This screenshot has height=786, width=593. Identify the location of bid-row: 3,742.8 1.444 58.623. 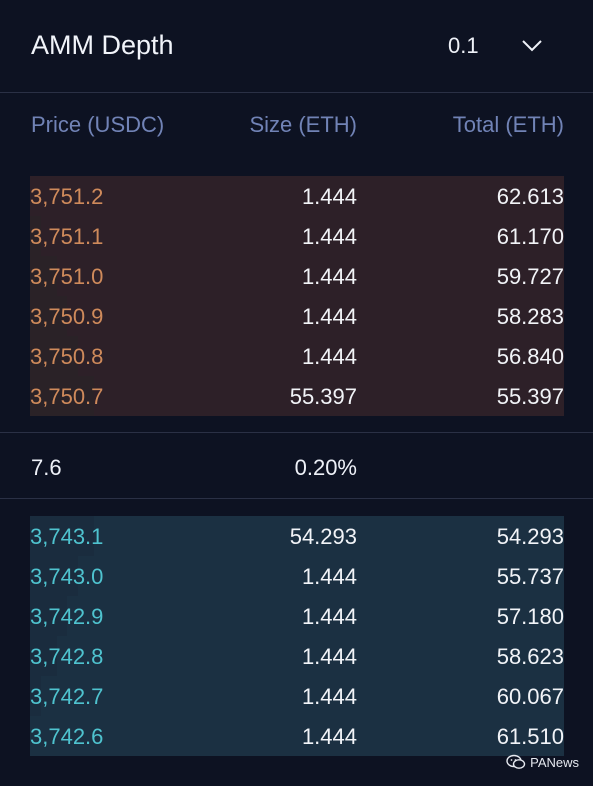
(296, 656).